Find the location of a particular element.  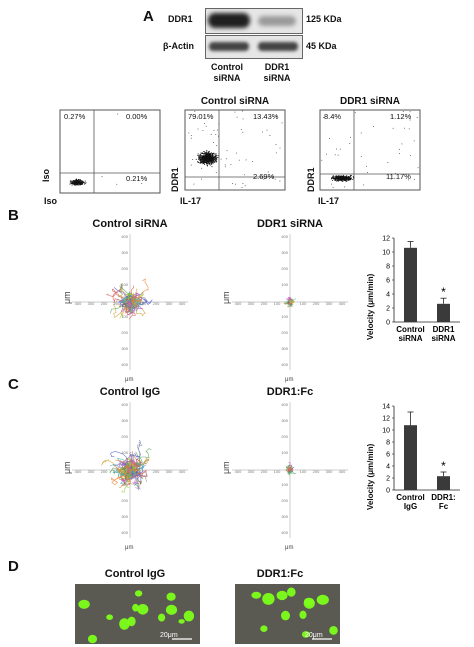

panel-label-b: B is located at coordinates (13, 215).